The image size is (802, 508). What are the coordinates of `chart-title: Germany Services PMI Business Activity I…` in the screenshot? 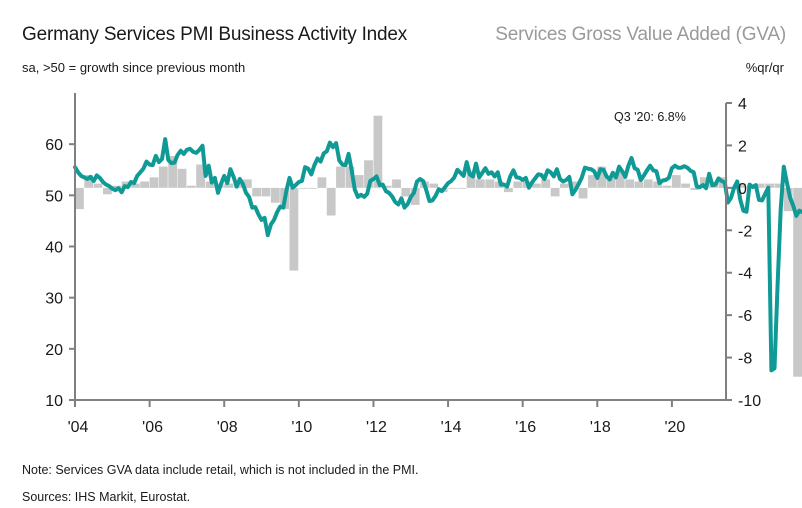 It's located at (215, 34).